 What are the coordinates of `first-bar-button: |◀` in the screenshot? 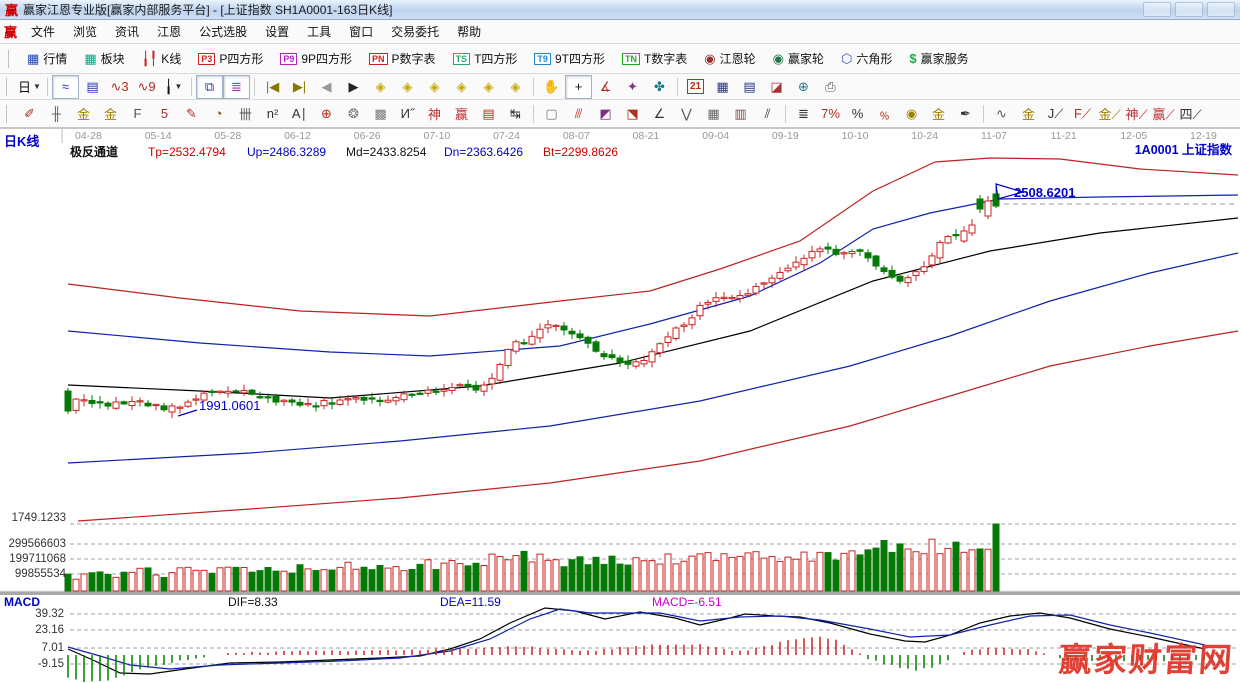 It's located at (272, 87).